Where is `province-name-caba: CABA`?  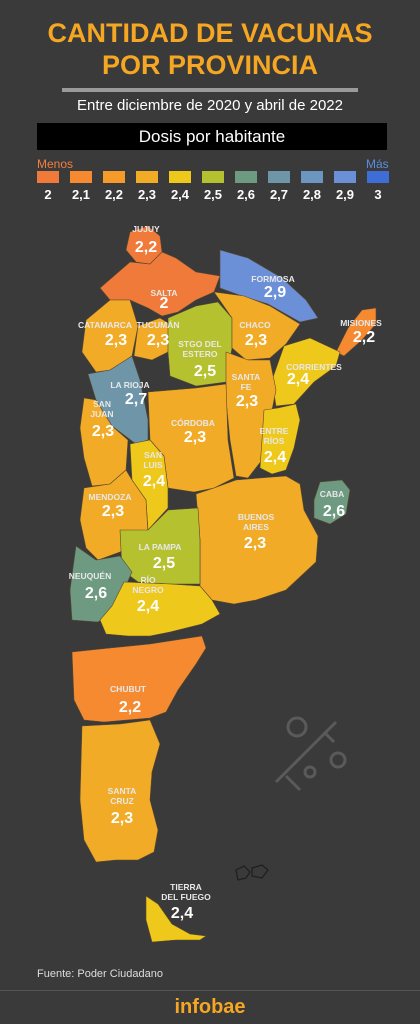
province-name-caba: CABA is located at coordinates (332, 494).